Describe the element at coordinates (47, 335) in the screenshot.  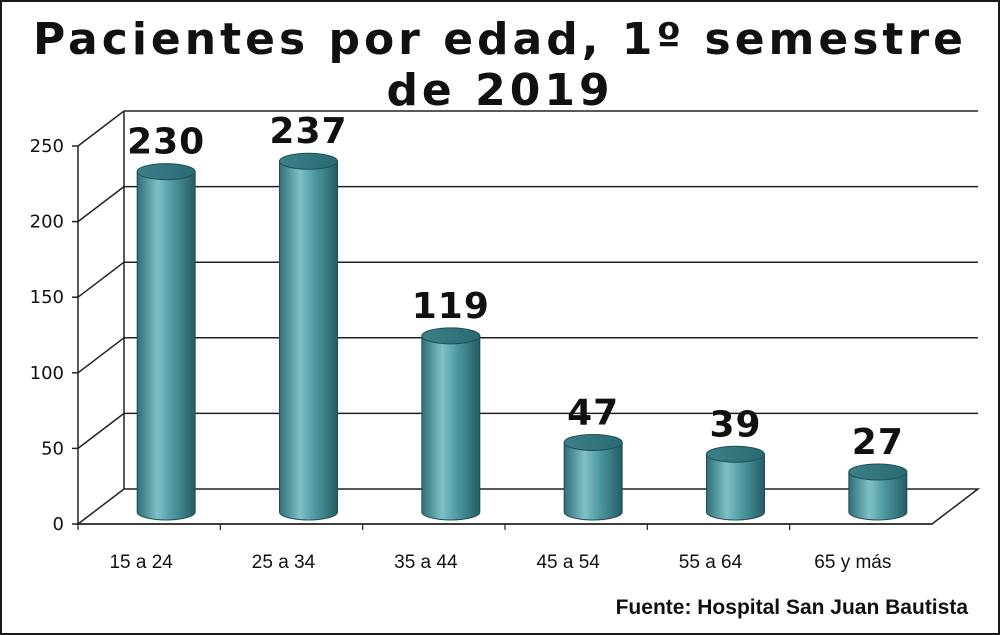
I see `y-axis-ticks: 0 50 100 150 200 250` at that location.